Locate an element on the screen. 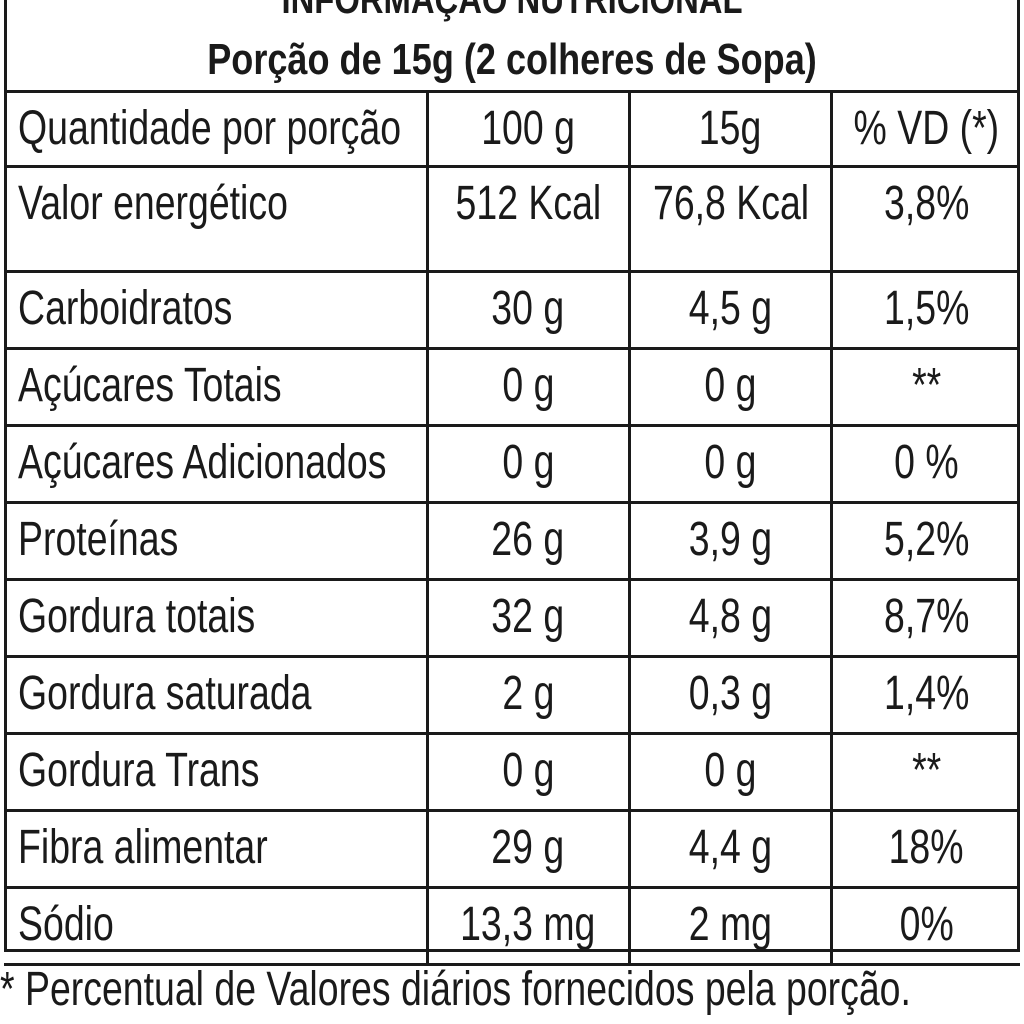 This screenshot has width=1024, height=1024. value-100g: 26 g is located at coordinates (528, 541).